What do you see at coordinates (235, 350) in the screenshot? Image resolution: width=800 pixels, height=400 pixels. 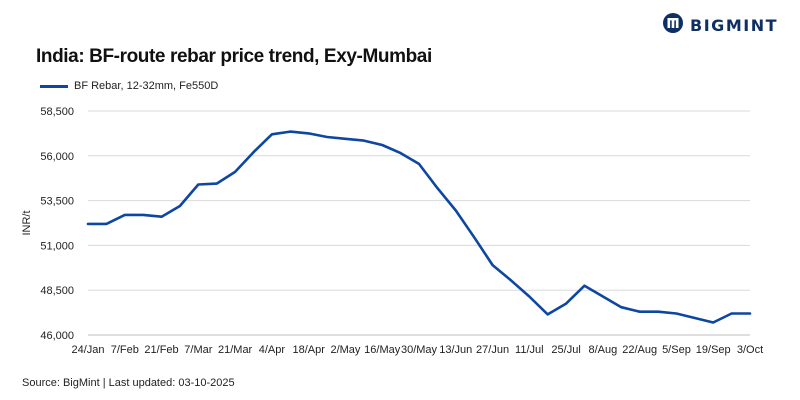 I see `x-tick-label: 21/Mar` at bounding box center [235, 350].